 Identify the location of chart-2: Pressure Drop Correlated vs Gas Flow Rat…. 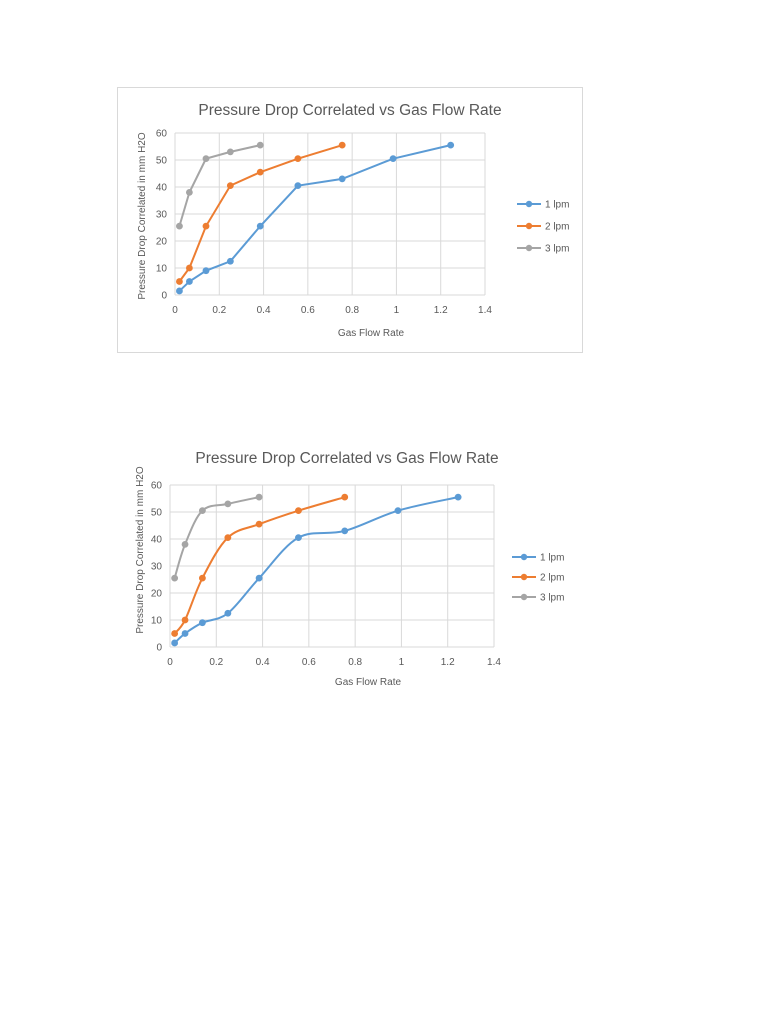
(346, 570).